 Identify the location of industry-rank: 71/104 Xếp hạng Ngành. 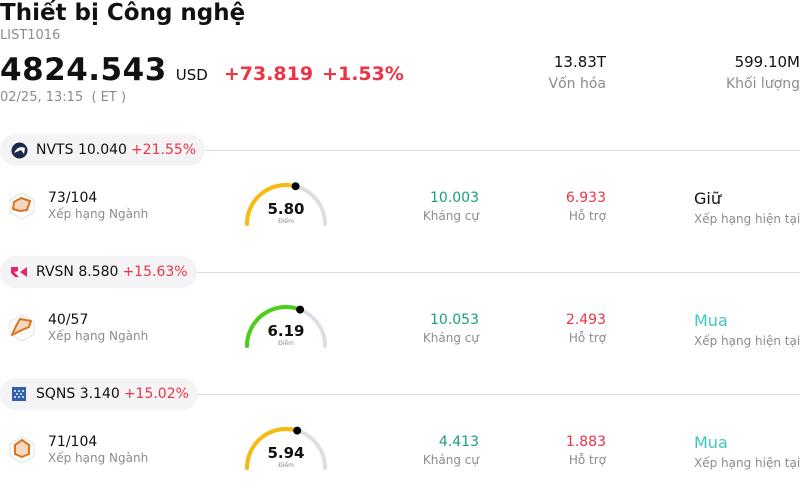
(98, 449).